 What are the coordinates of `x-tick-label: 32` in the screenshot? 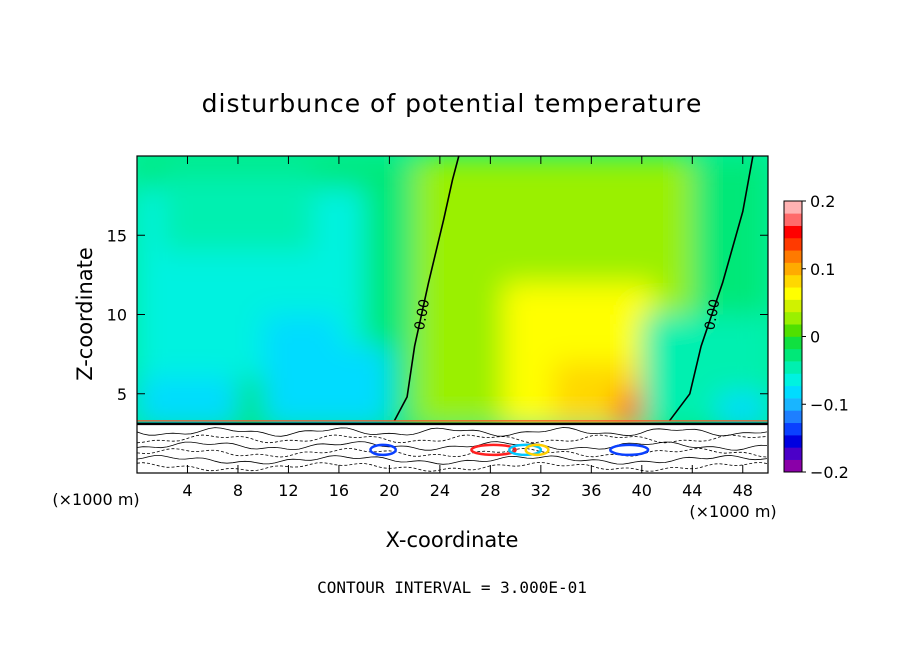 It's located at (541, 490).